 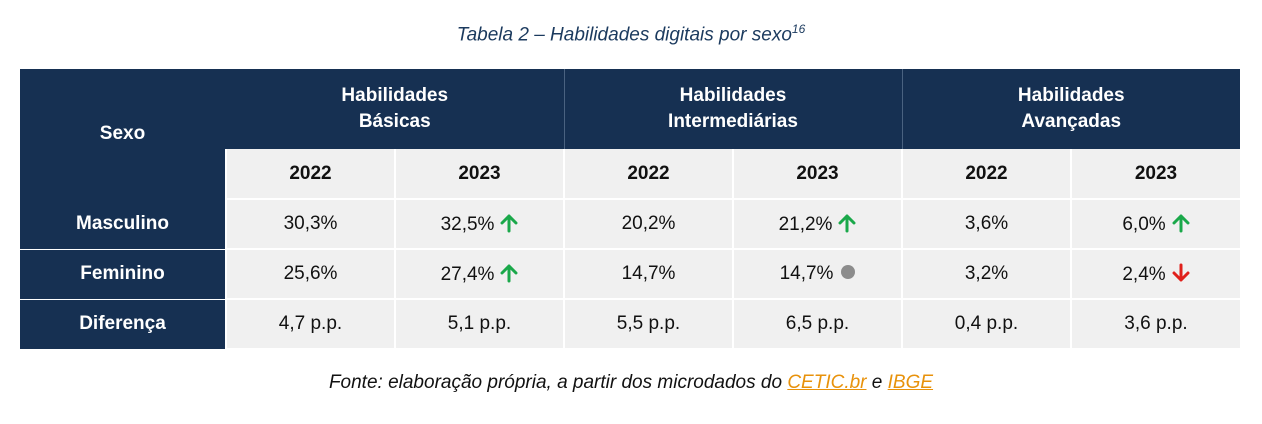 I want to click on group-header-intermediate: Habilidades Intermediárias, so click(x=732, y=109).